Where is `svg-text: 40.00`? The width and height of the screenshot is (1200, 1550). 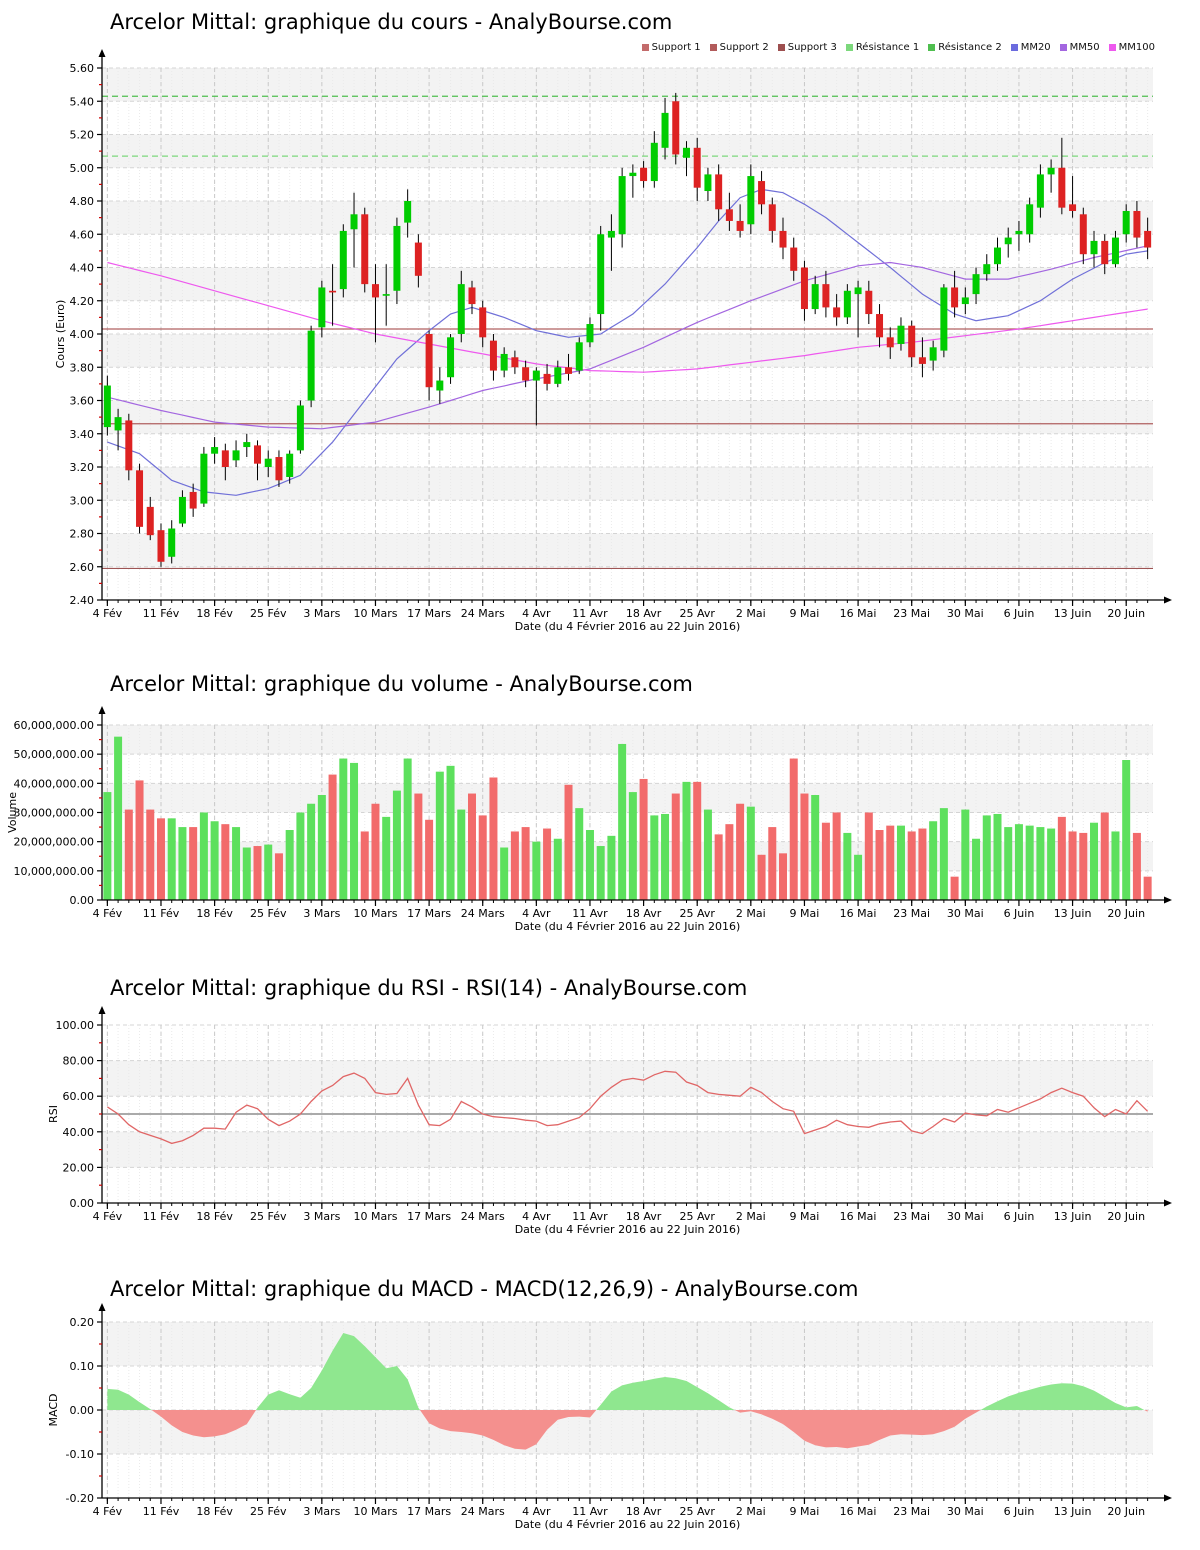
svg-text: 40.00 is located at coordinates (79, 1132).